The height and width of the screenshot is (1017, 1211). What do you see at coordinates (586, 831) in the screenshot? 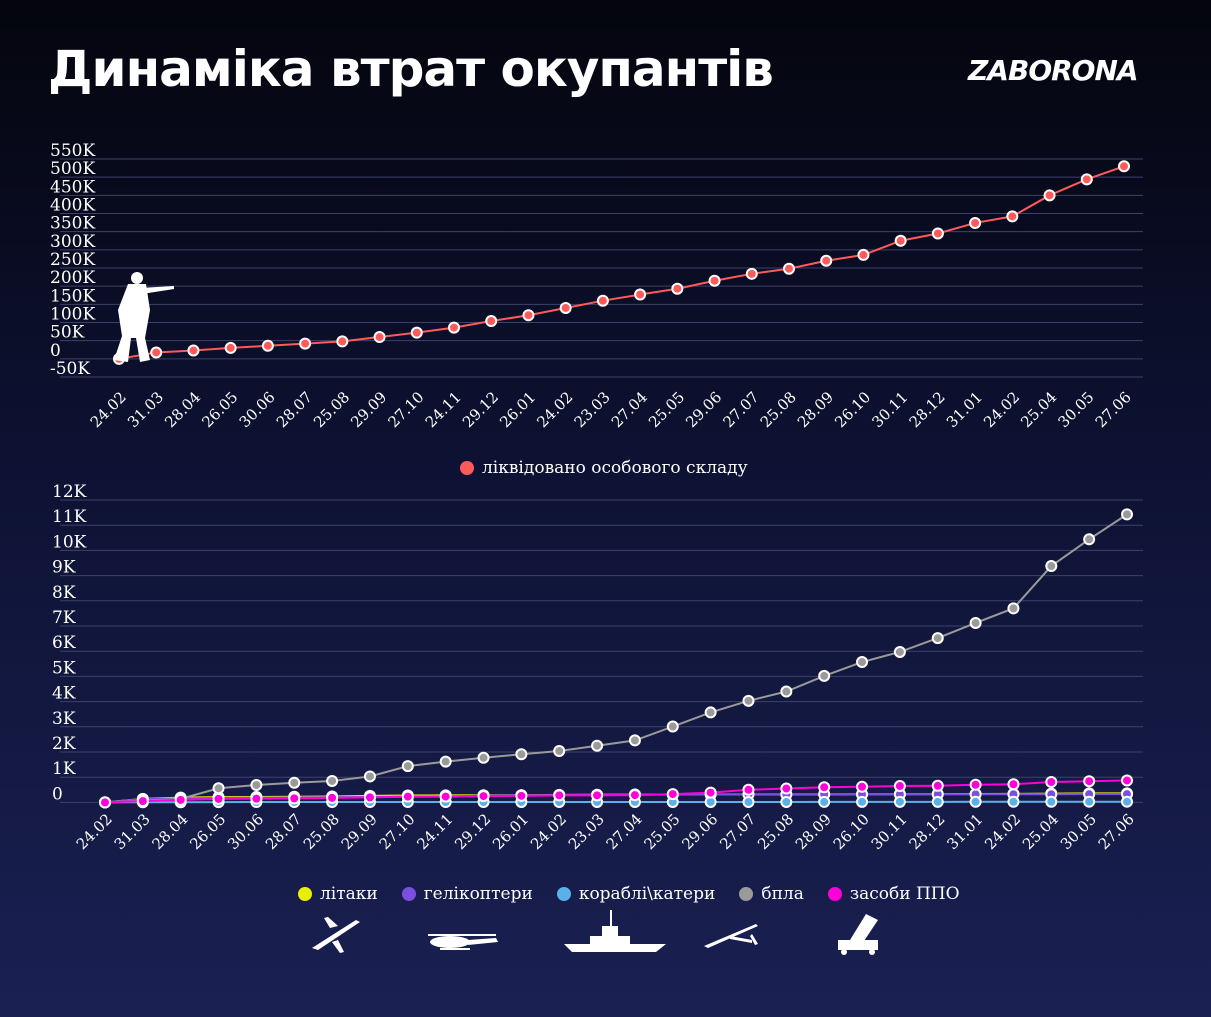
I see `x-tick-label: 23.03` at bounding box center [586, 831].